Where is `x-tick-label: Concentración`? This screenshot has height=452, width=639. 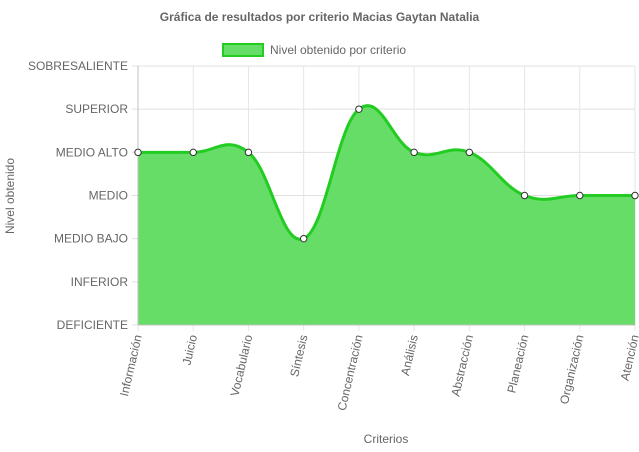
x-tick-label: Concentración is located at coordinates (350, 372).